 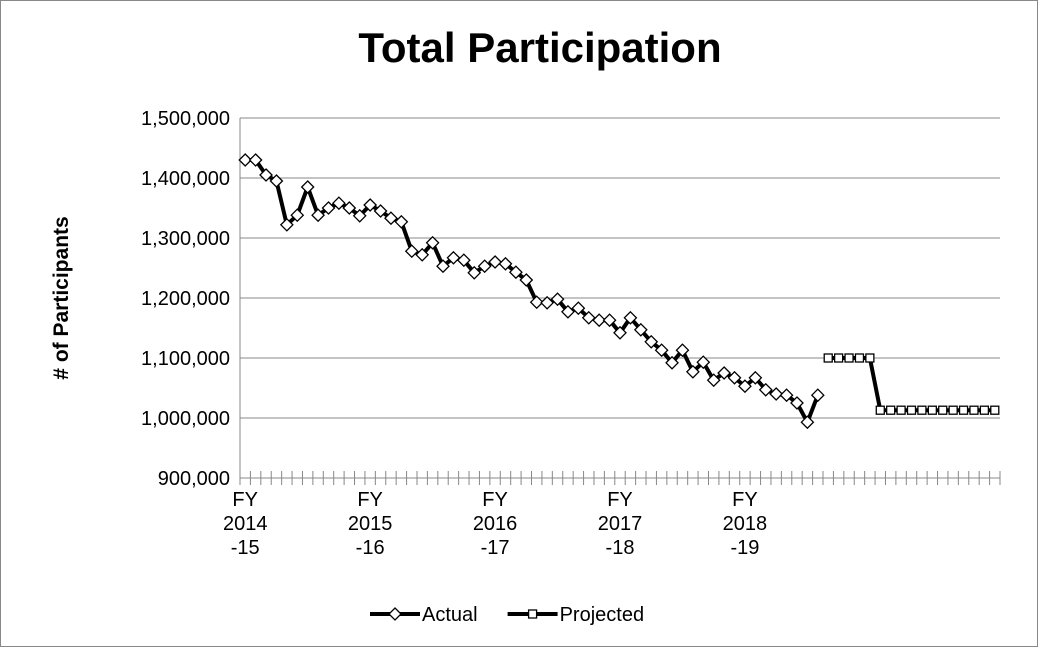 What do you see at coordinates (602, 615) in the screenshot?
I see `legend-label: Projected` at bounding box center [602, 615].